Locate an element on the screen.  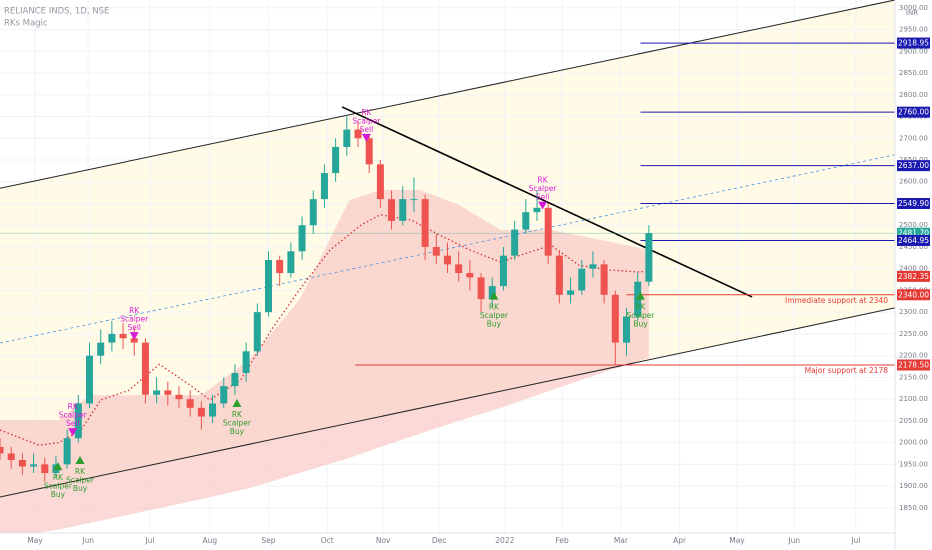
y-tick-label: 2100.00 is located at coordinates (913, 399).